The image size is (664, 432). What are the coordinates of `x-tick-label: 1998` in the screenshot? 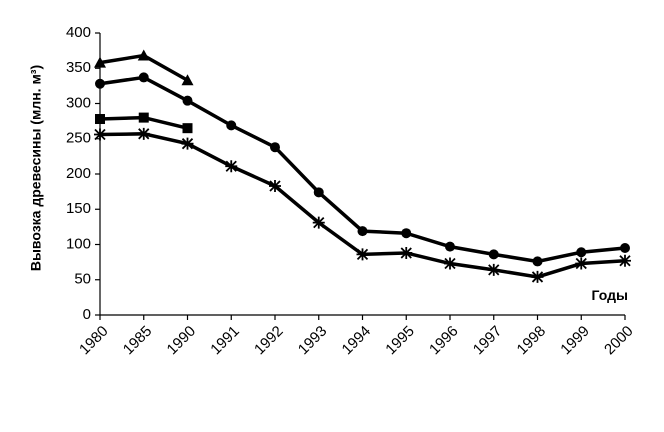 It's located at (532, 341).